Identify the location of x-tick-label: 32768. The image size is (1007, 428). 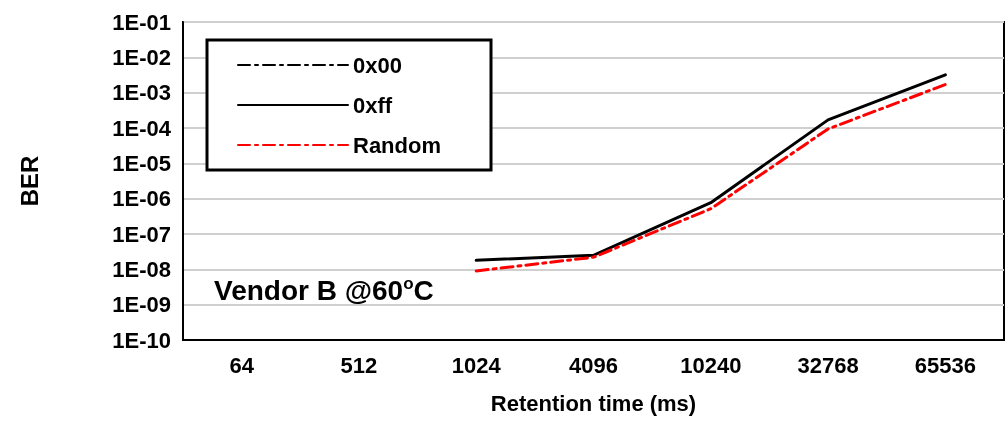
(828, 365).